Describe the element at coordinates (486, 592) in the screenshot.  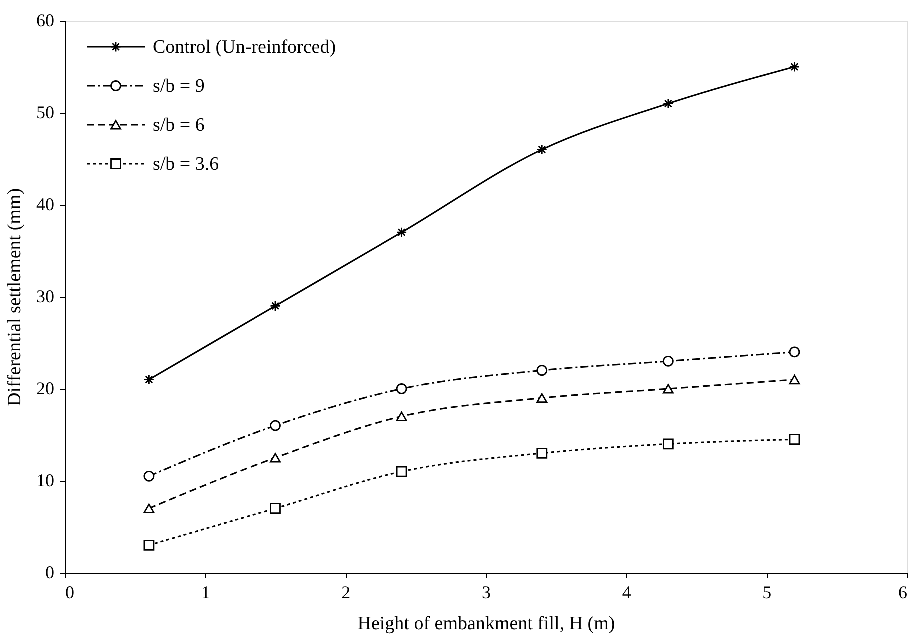
I see `x-tick-label: 3` at that location.